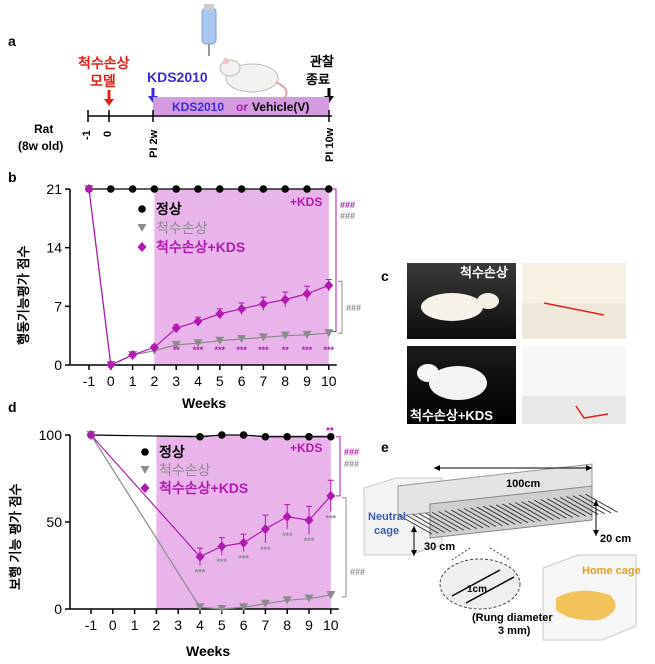 This screenshot has height=664, width=655. I want to click on photo-label-bottom: 척수손상+KDS, so click(451, 415).